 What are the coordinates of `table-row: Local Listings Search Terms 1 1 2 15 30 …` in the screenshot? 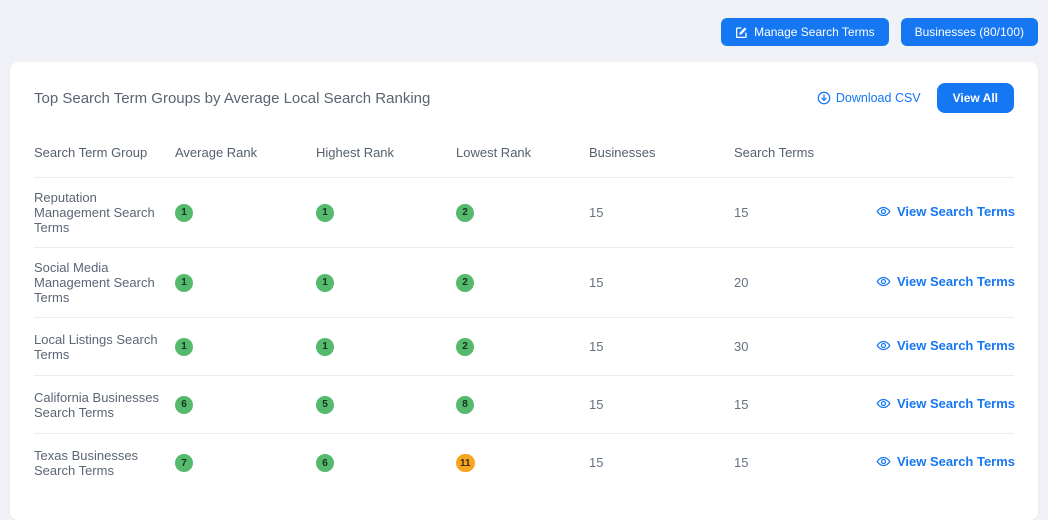 It's located at (524, 346).